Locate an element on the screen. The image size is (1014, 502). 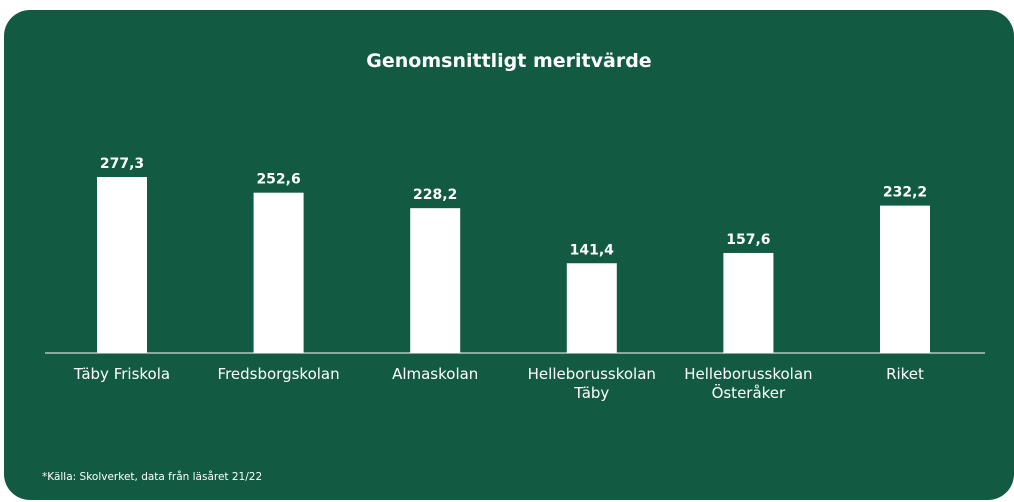
value-label: 141,4 is located at coordinates (592, 250).